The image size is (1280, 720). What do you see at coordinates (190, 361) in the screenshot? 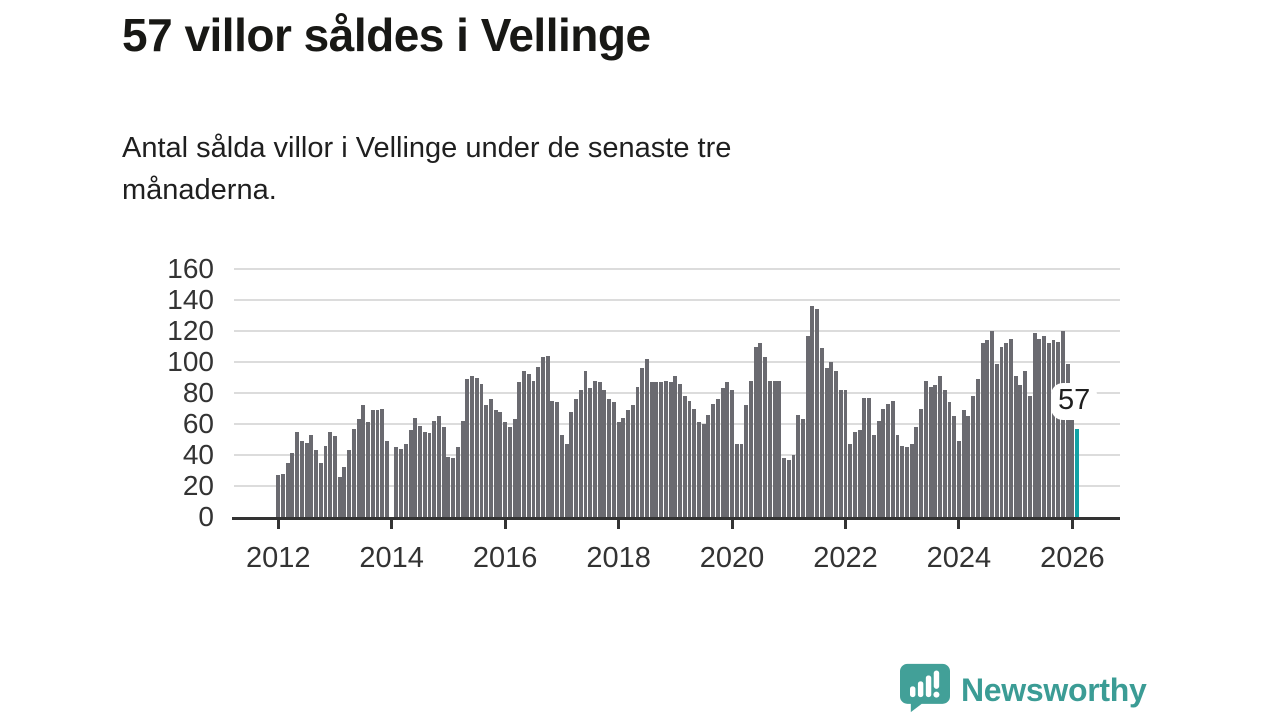
I see `y-axis-tick-label: 100` at bounding box center [190, 361].